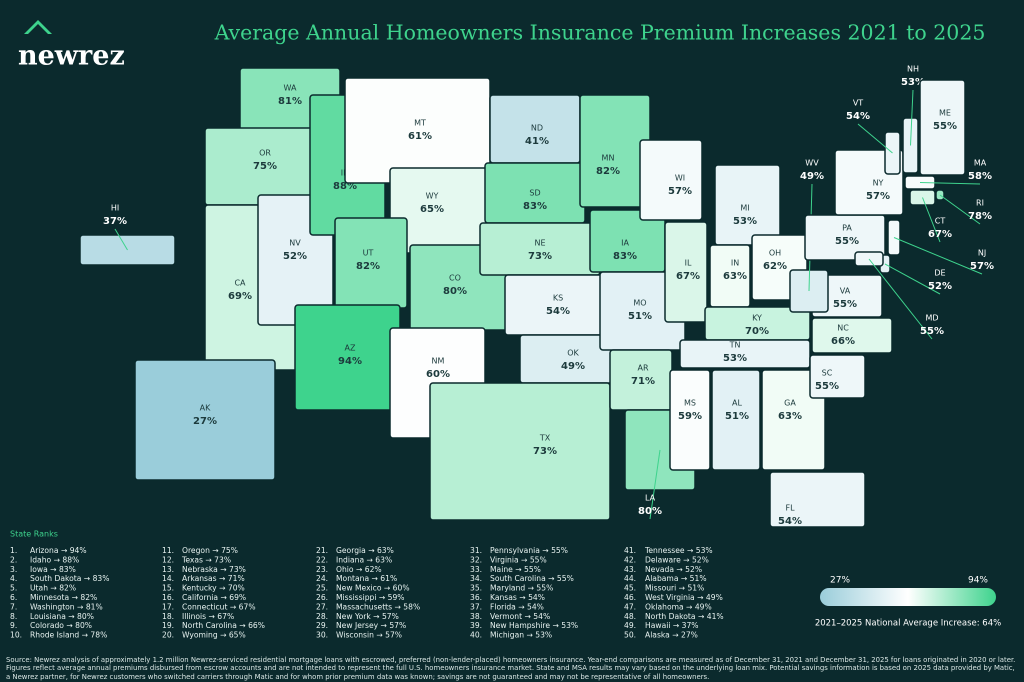 The height and width of the screenshot is (682, 1024). What do you see at coordinates (642, 368) in the screenshot?
I see `state-abbr: AR` at bounding box center [642, 368].